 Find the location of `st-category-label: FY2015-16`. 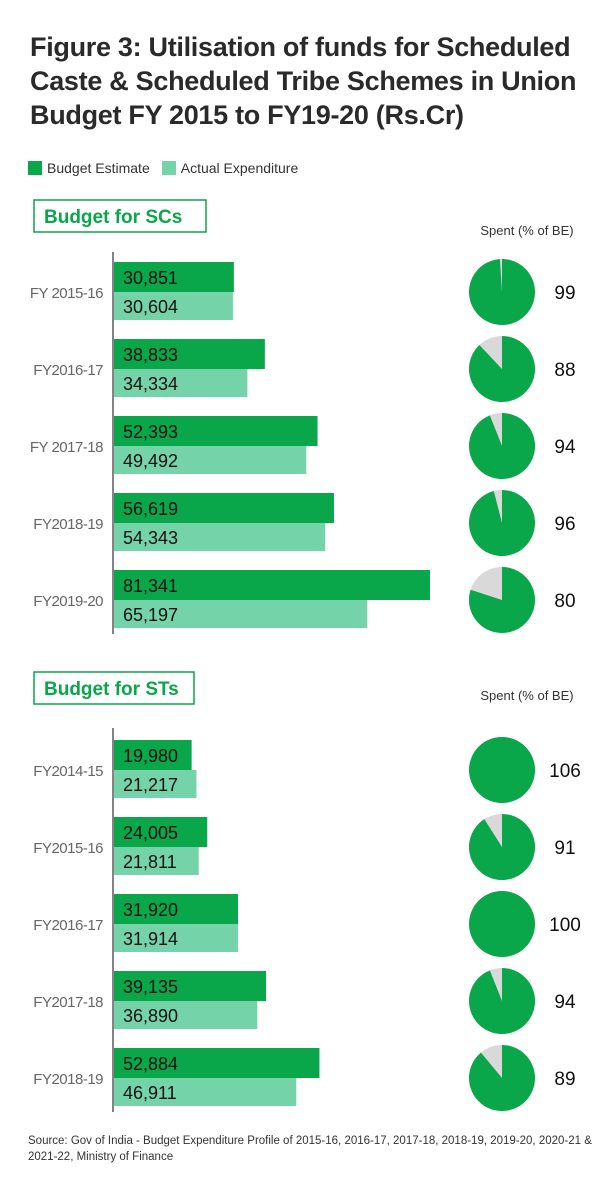

st-category-label: FY2015-16 is located at coordinates (68, 848).